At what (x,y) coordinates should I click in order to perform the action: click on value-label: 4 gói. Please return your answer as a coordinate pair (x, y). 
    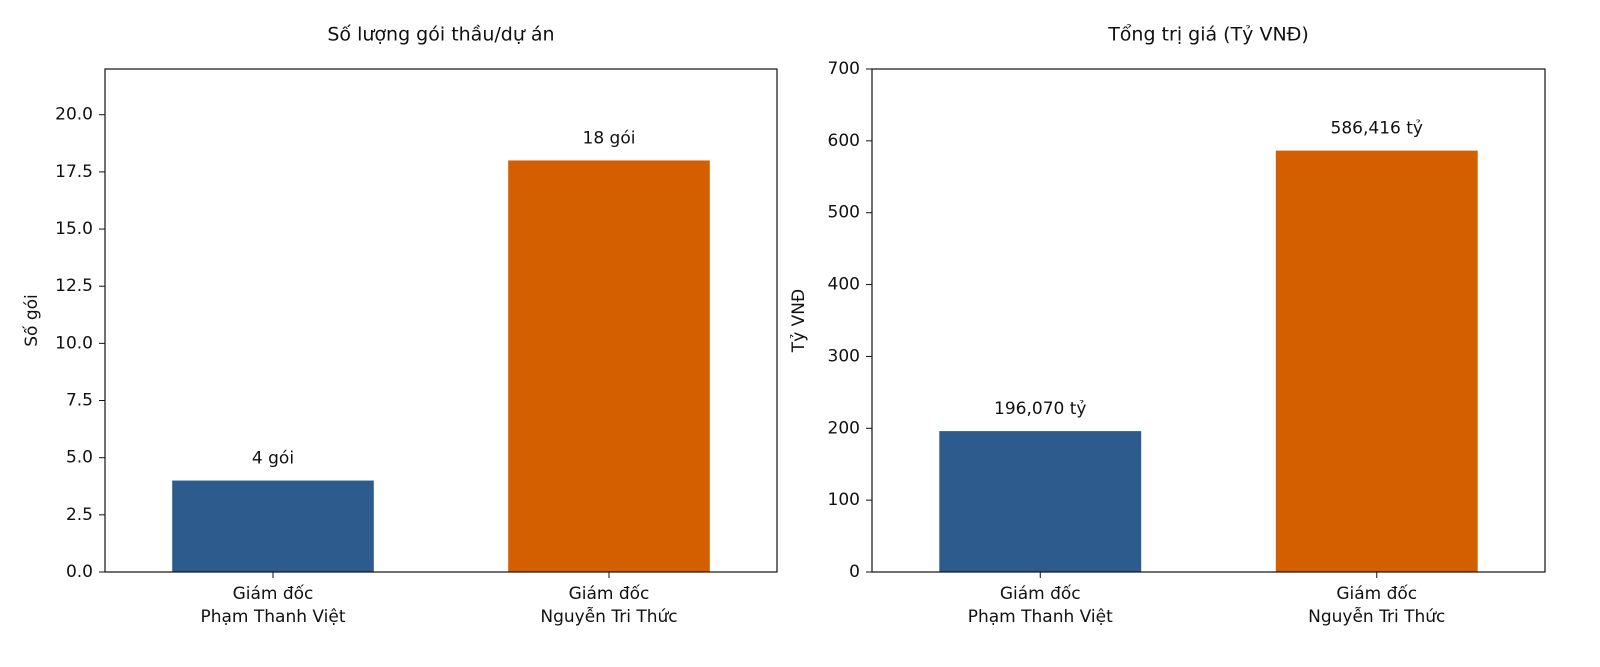
    Looking at the image, I should click on (273, 459).